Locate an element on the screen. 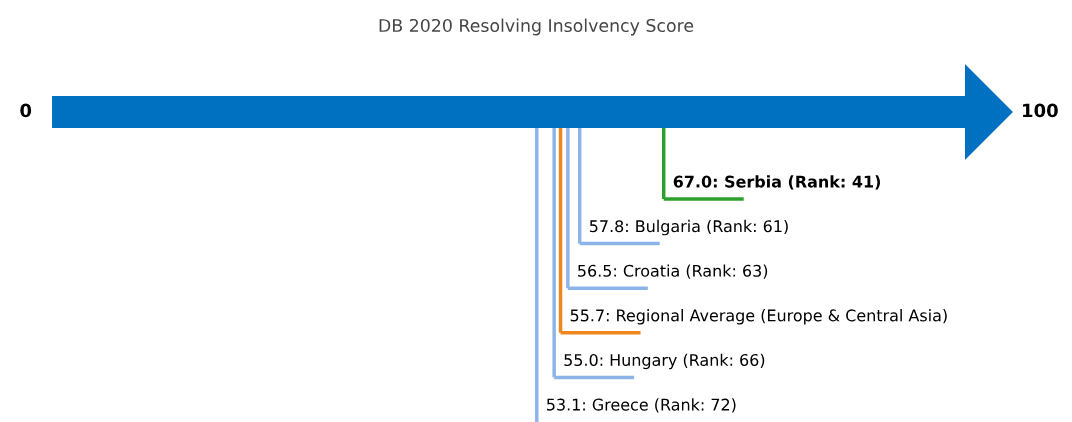  data-label: 57.8: Bulgaria (Rank: 61) is located at coordinates (688, 227).